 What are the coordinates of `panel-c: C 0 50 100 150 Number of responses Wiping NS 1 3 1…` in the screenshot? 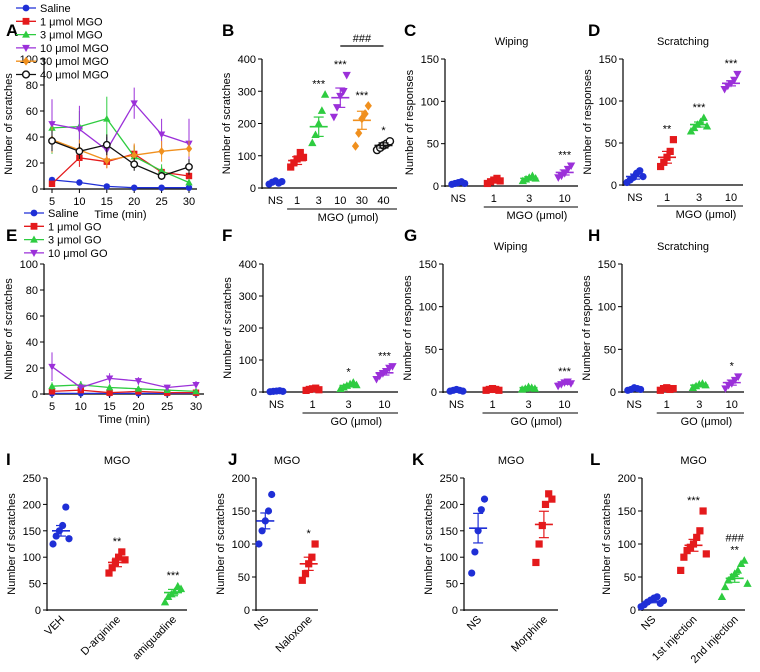 It's located at (491, 121).